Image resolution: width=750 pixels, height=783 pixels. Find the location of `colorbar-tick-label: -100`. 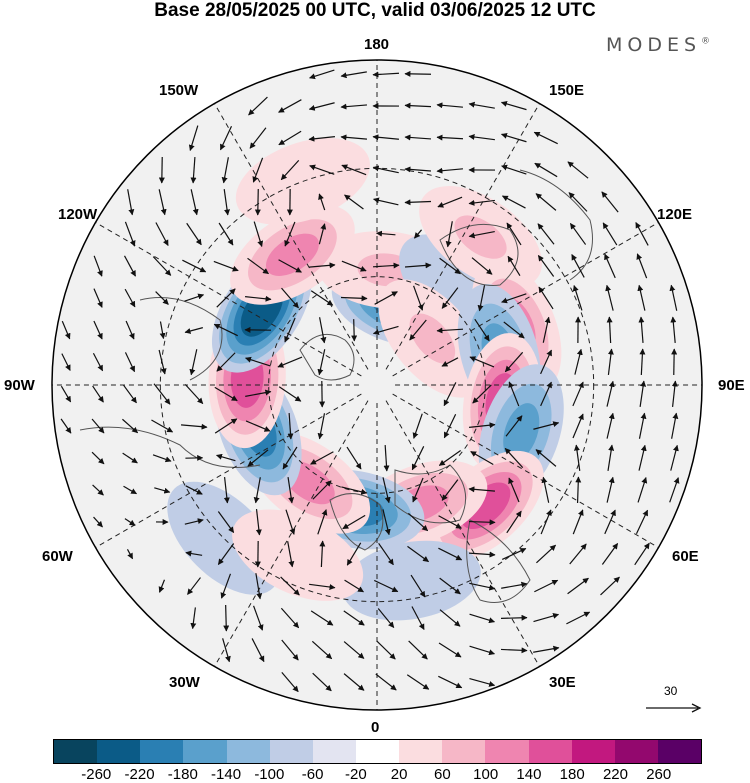

colorbar-tick-label: -100 is located at coordinates (269, 774).